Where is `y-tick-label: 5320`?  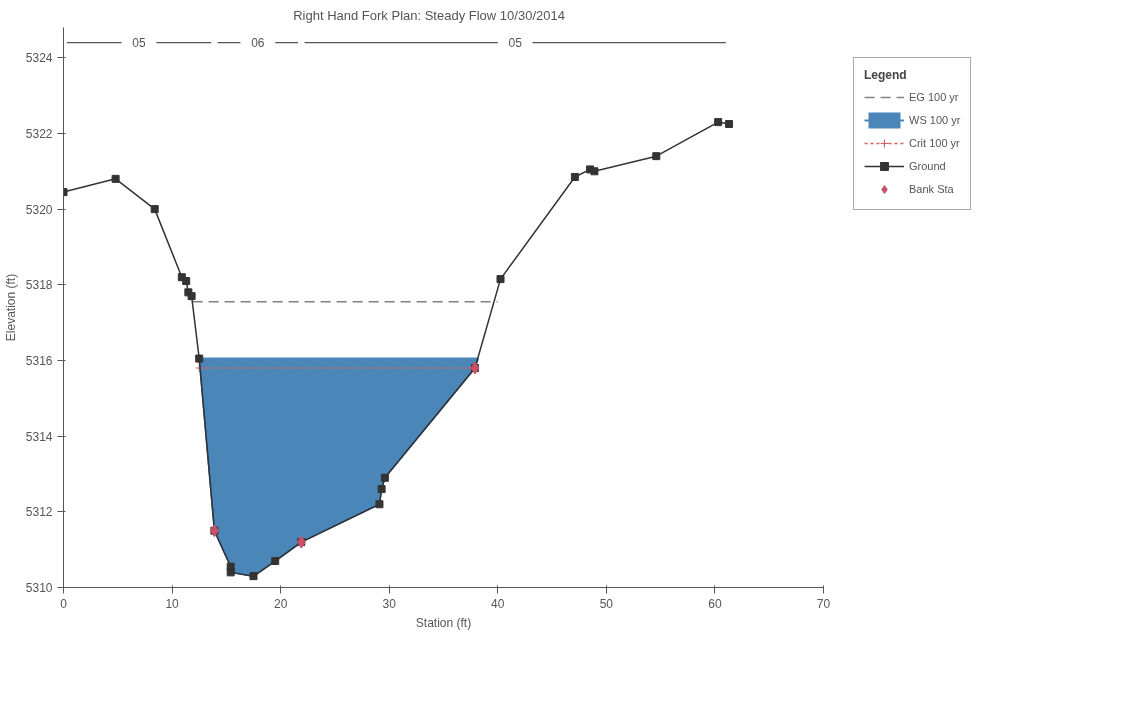
y-tick-label: 5320 is located at coordinates (39, 209).